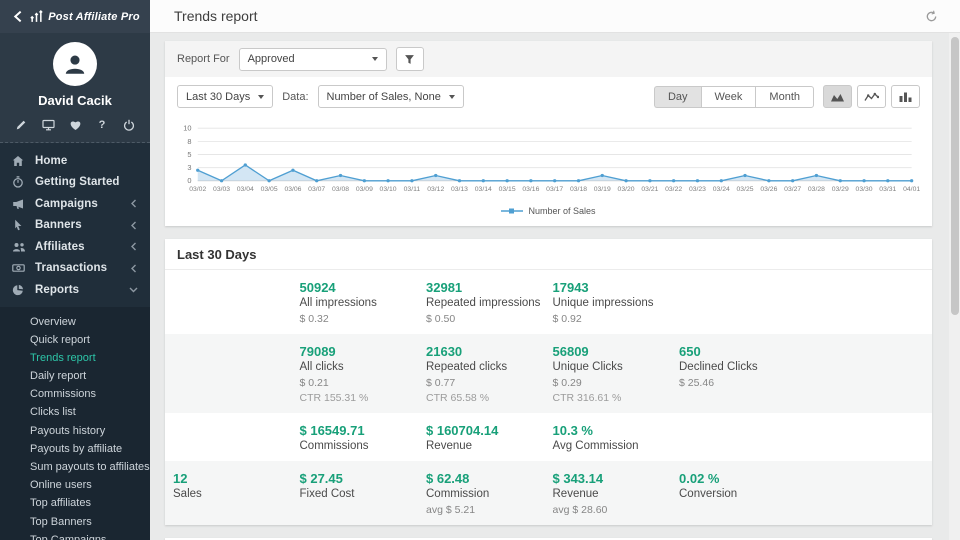 The width and height of the screenshot is (960, 540). Describe the element at coordinates (728, 96) in the screenshot. I see `period-button-week: Week` at that location.